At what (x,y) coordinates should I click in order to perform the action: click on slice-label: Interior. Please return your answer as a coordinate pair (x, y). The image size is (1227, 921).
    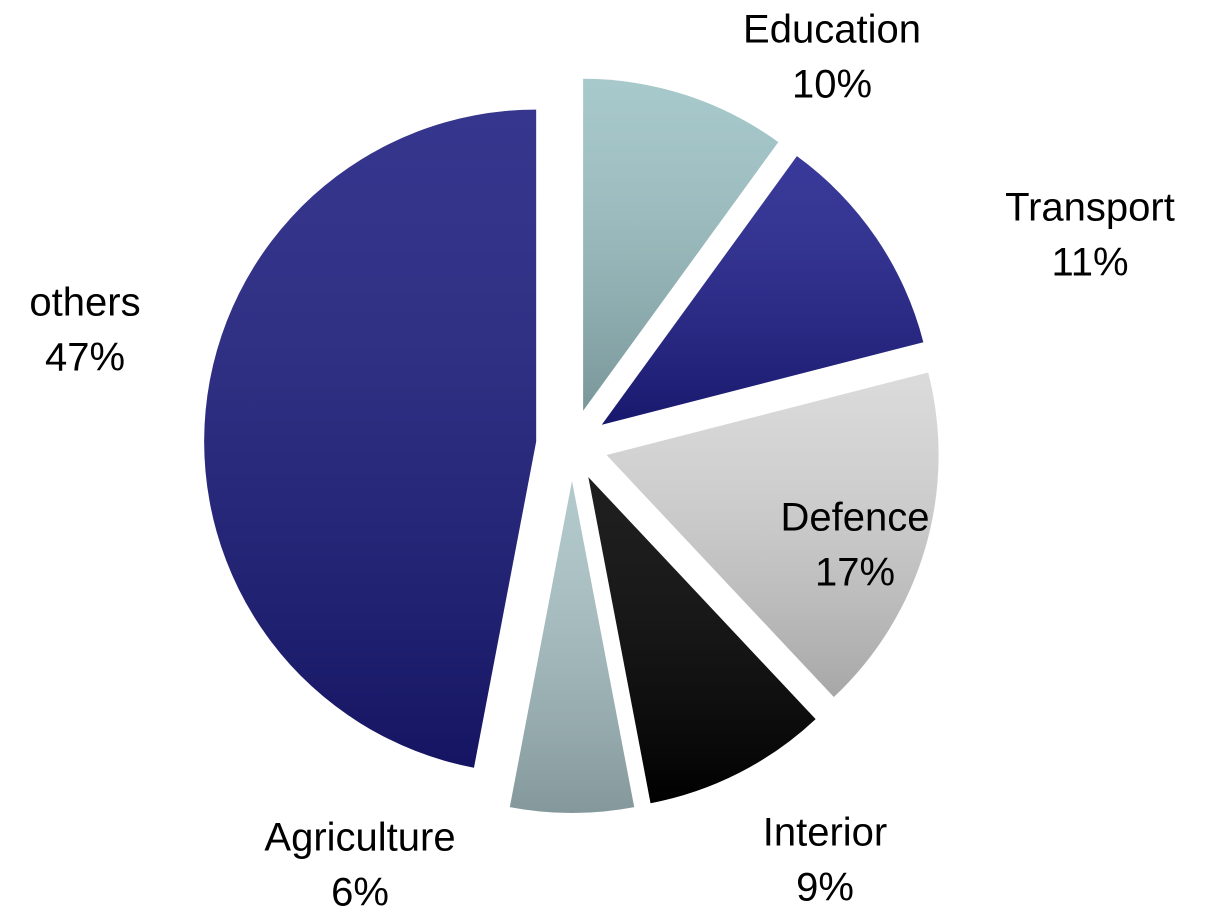
    Looking at the image, I should click on (825, 833).